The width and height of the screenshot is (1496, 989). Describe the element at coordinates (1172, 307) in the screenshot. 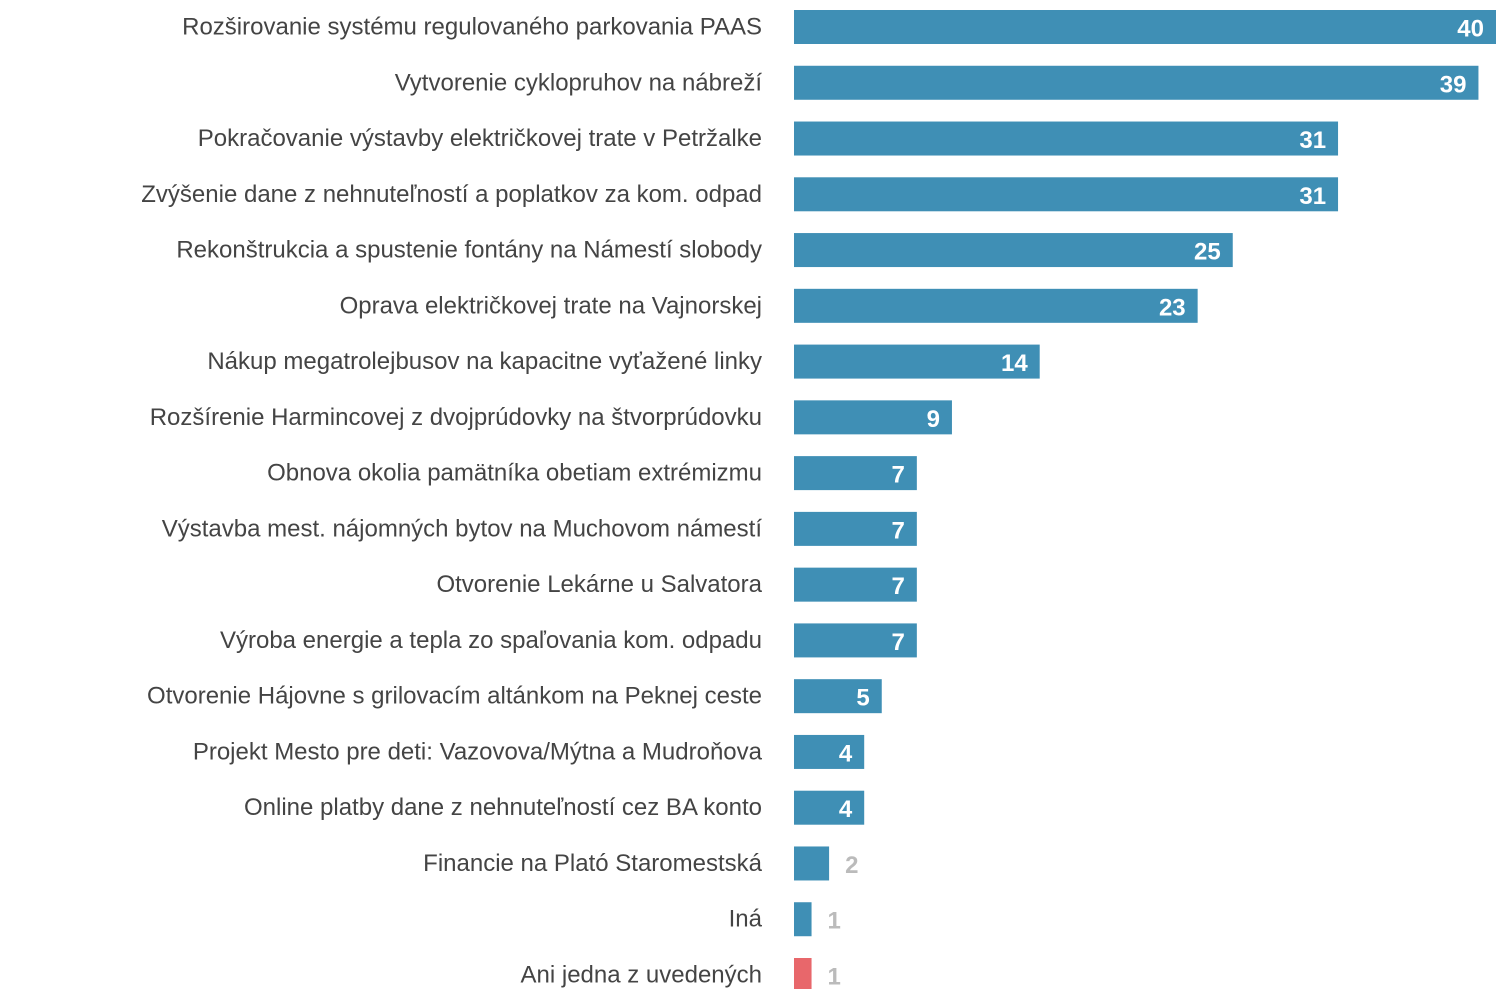

I see `value-label: 23` at that location.